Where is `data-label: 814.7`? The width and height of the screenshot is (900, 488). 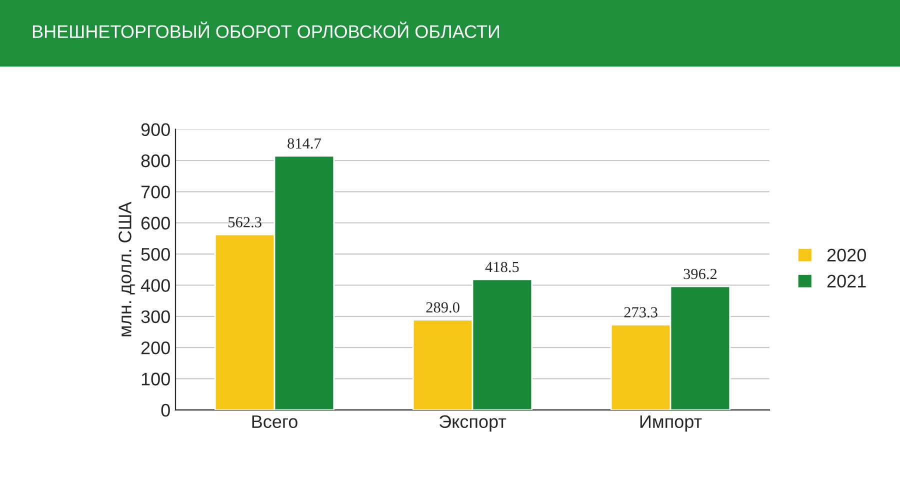 data-label: 814.7 is located at coordinates (304, 143).